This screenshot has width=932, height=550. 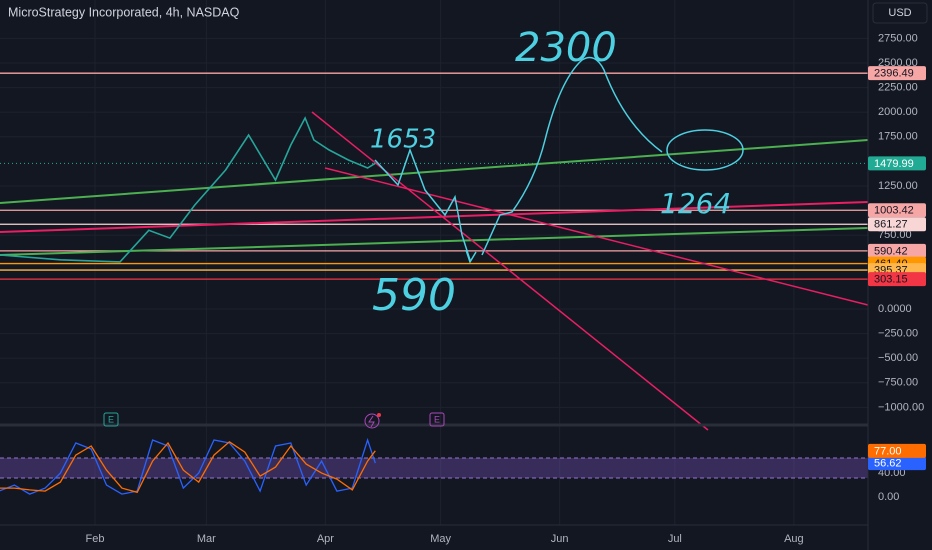 What do you see at coordinates (898, 112) in the screenshot?
I see `y-tick-label: 2000.00` at bounding box center [898, 112].